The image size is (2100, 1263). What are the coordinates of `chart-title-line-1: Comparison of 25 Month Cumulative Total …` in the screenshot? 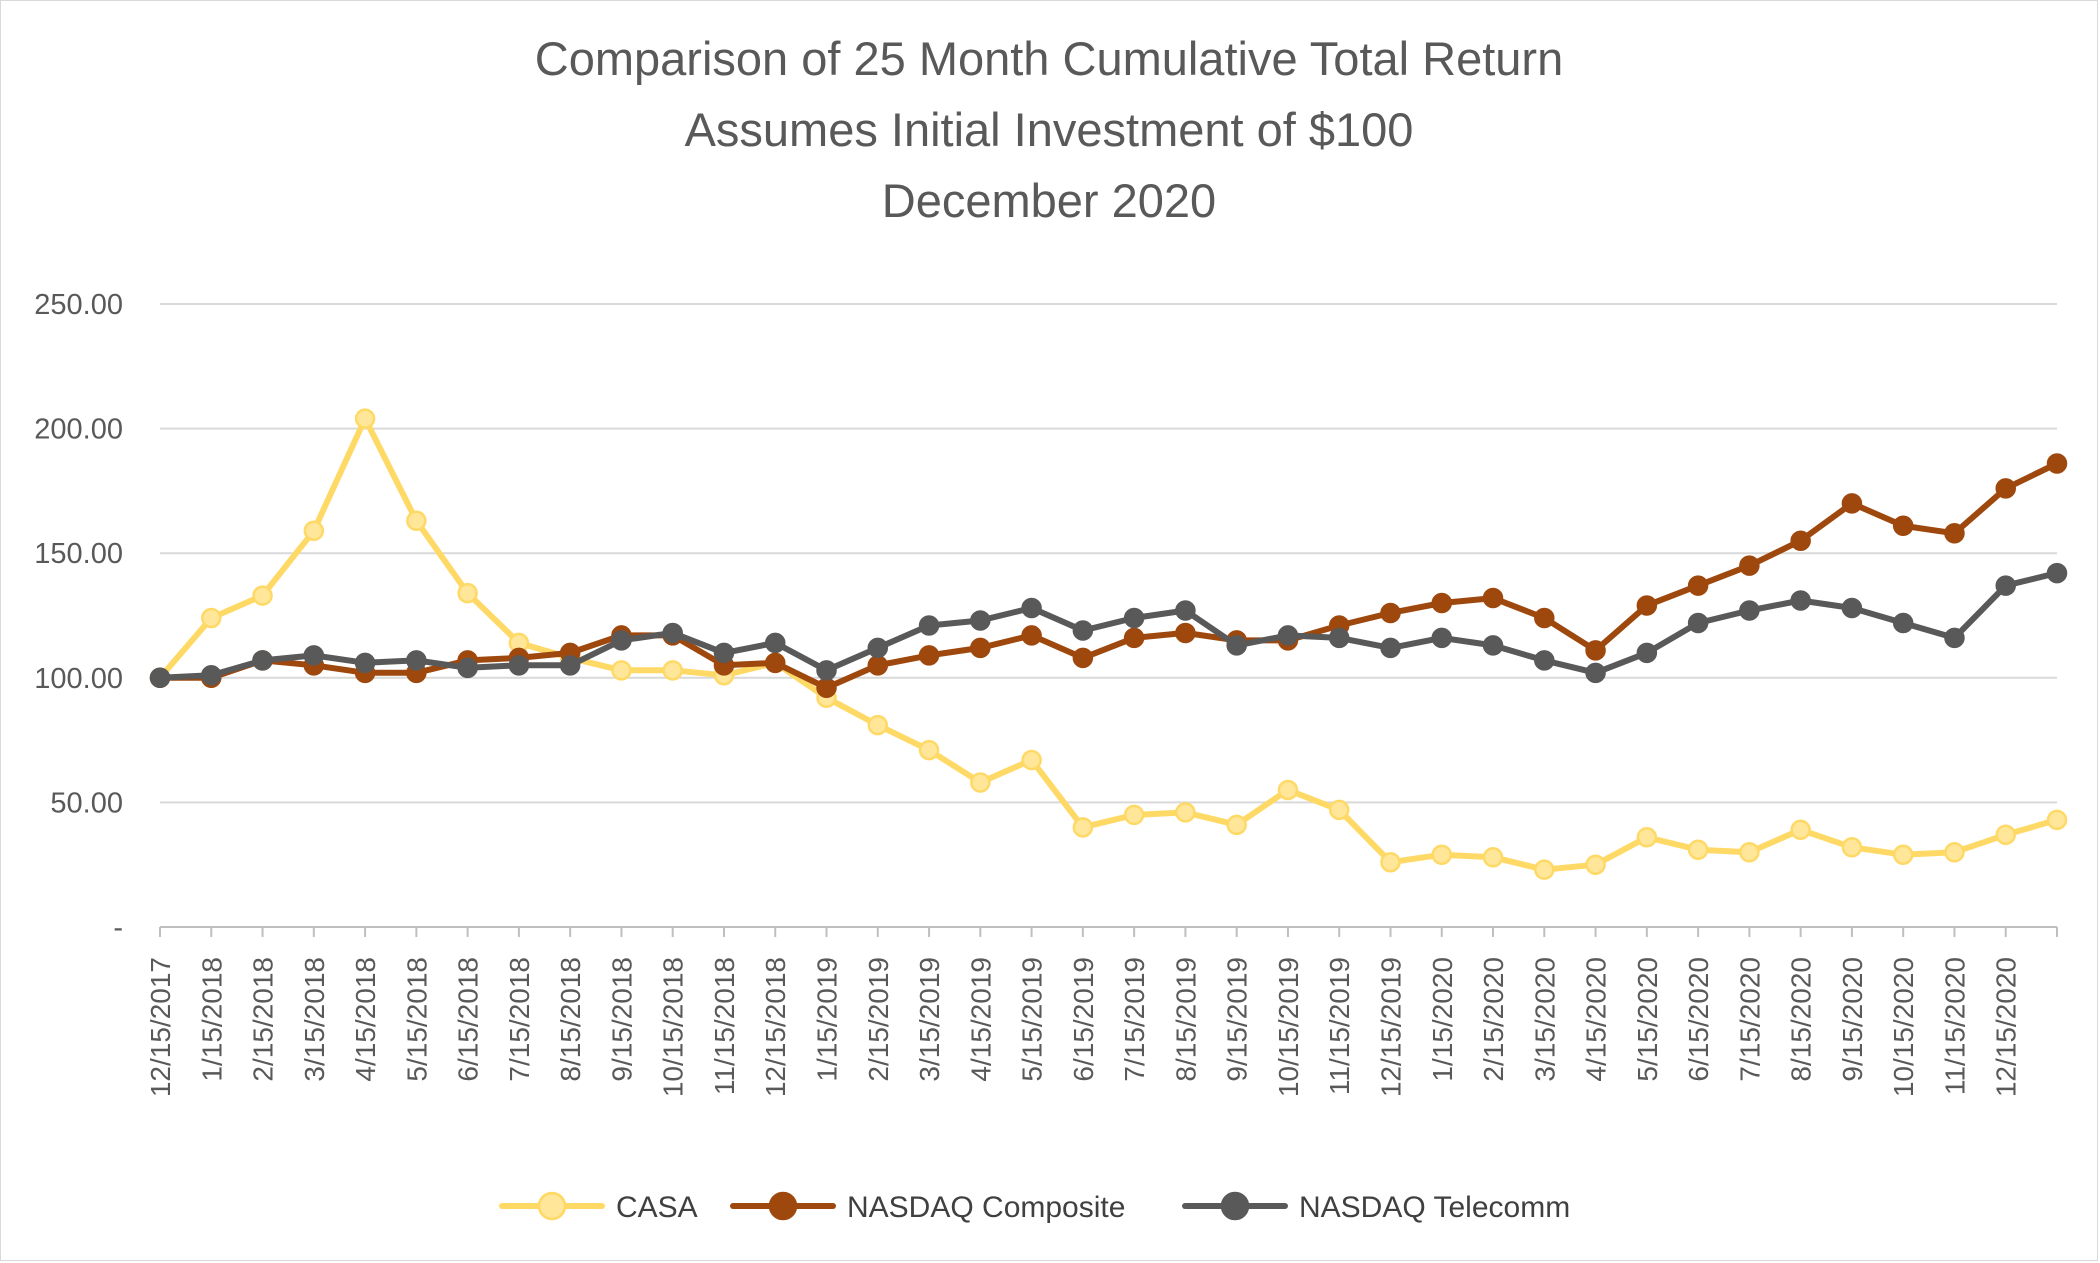 It's located at (1049, 58).